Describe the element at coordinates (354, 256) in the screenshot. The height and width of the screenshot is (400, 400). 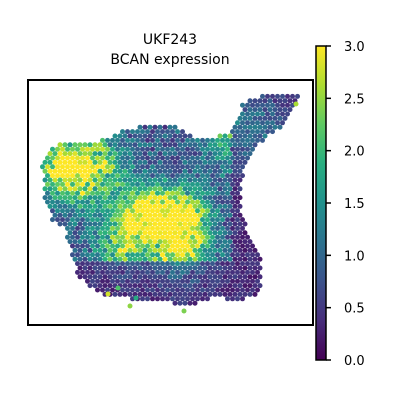
I see `colorbar-tick-label: 1.0` at that location.